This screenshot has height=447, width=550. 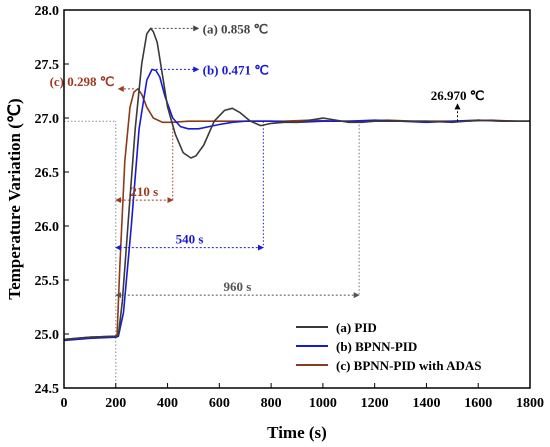 I want to click on legend-box, so click(x=405, y=346).